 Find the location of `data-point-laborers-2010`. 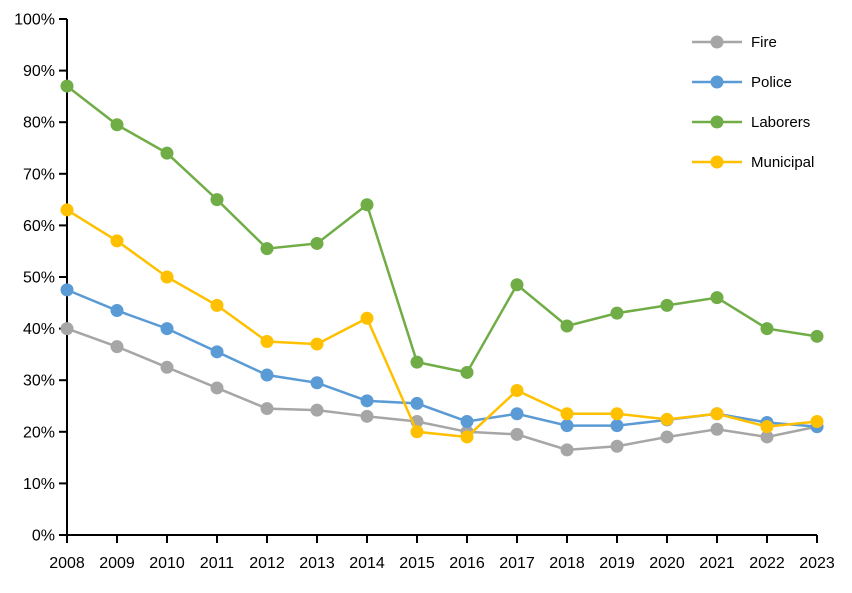

data-point-laborers-2010 is located at coordinates (167, 153).